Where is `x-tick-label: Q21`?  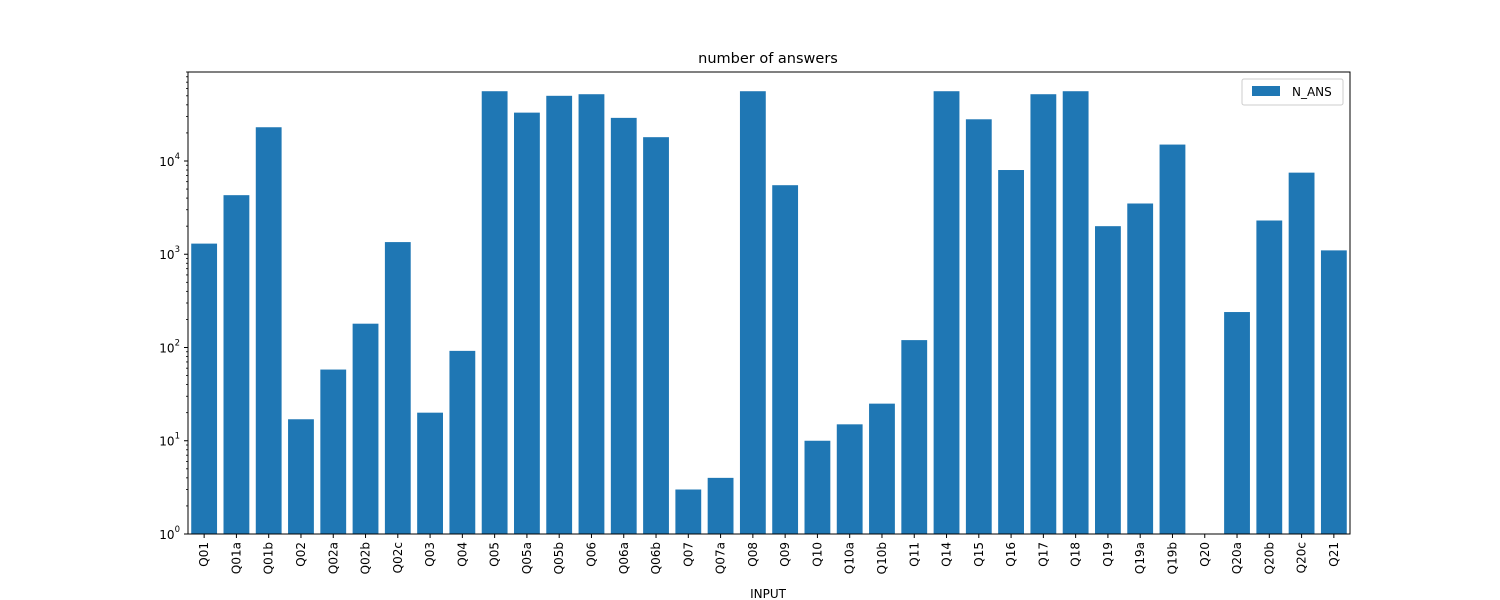
x-tick-label: Q21 is located at coordinates (1334, 554).